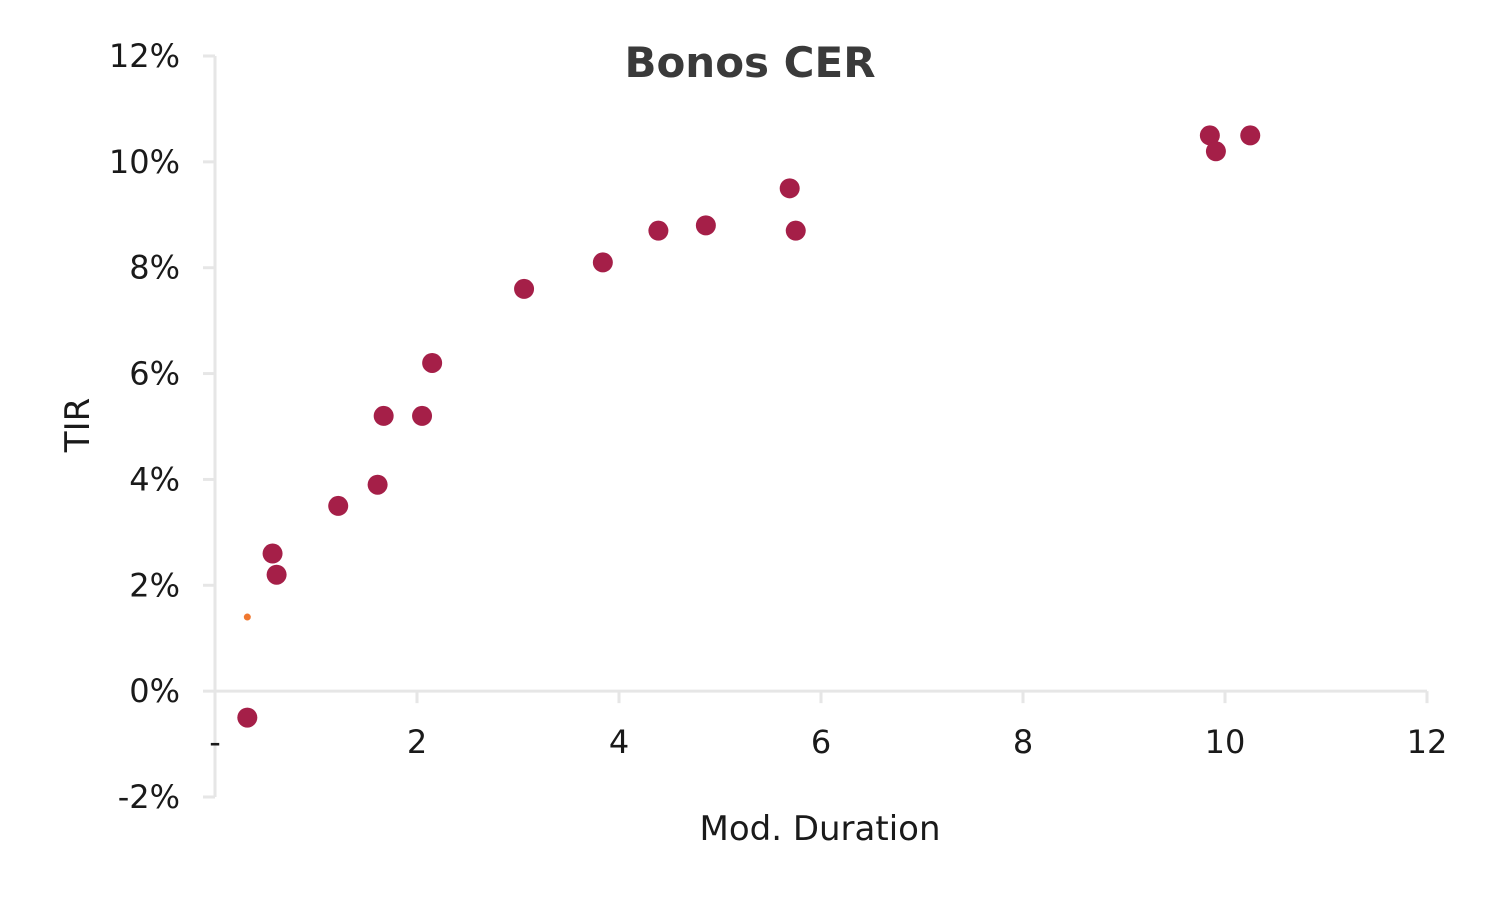 This screenshot has height=902, width=1501. Describe the element at coordinates (1427, 742) in the screenshot. I see `x-tick-label: 12` at that location.